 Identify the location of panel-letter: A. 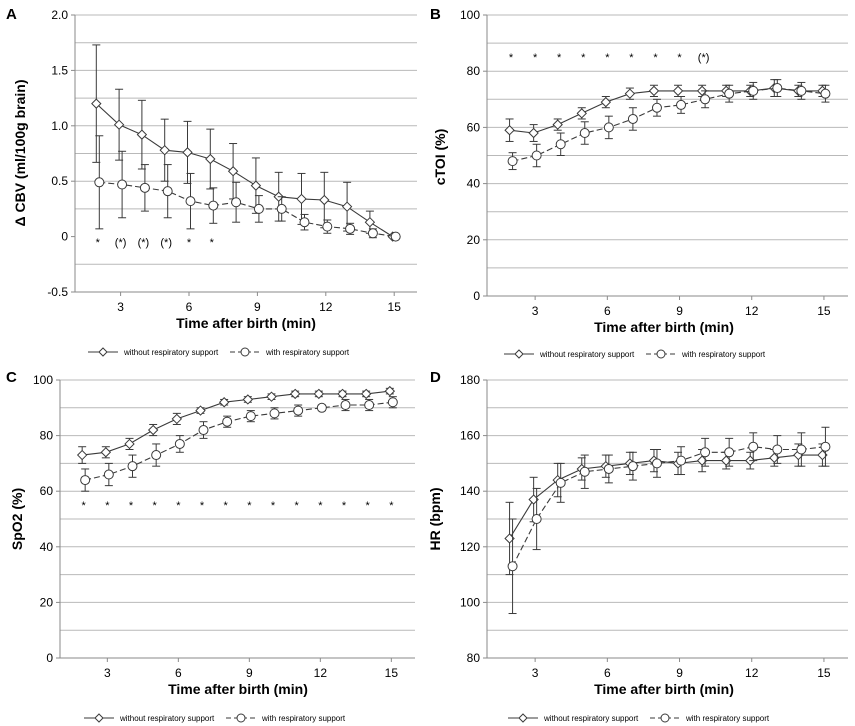
(11, 14).